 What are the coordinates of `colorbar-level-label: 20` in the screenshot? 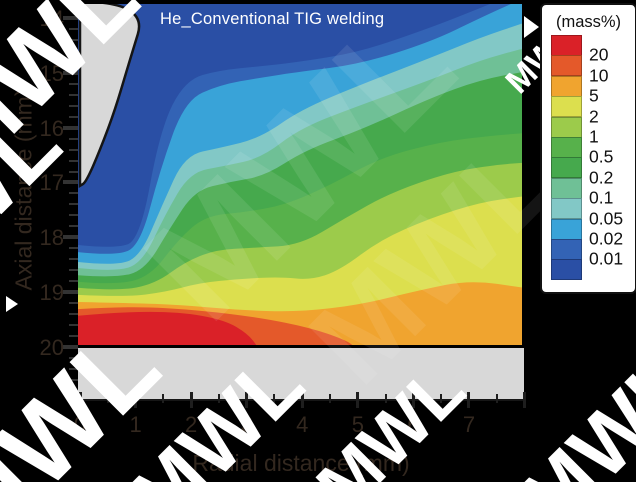 It's located at (599, 54).